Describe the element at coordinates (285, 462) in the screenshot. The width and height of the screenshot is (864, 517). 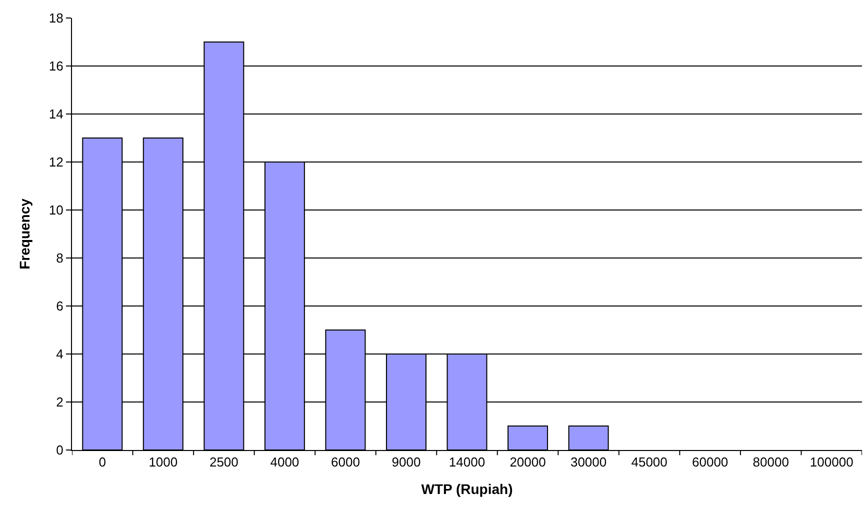
I see `x-tick-label: 4000` at that location.